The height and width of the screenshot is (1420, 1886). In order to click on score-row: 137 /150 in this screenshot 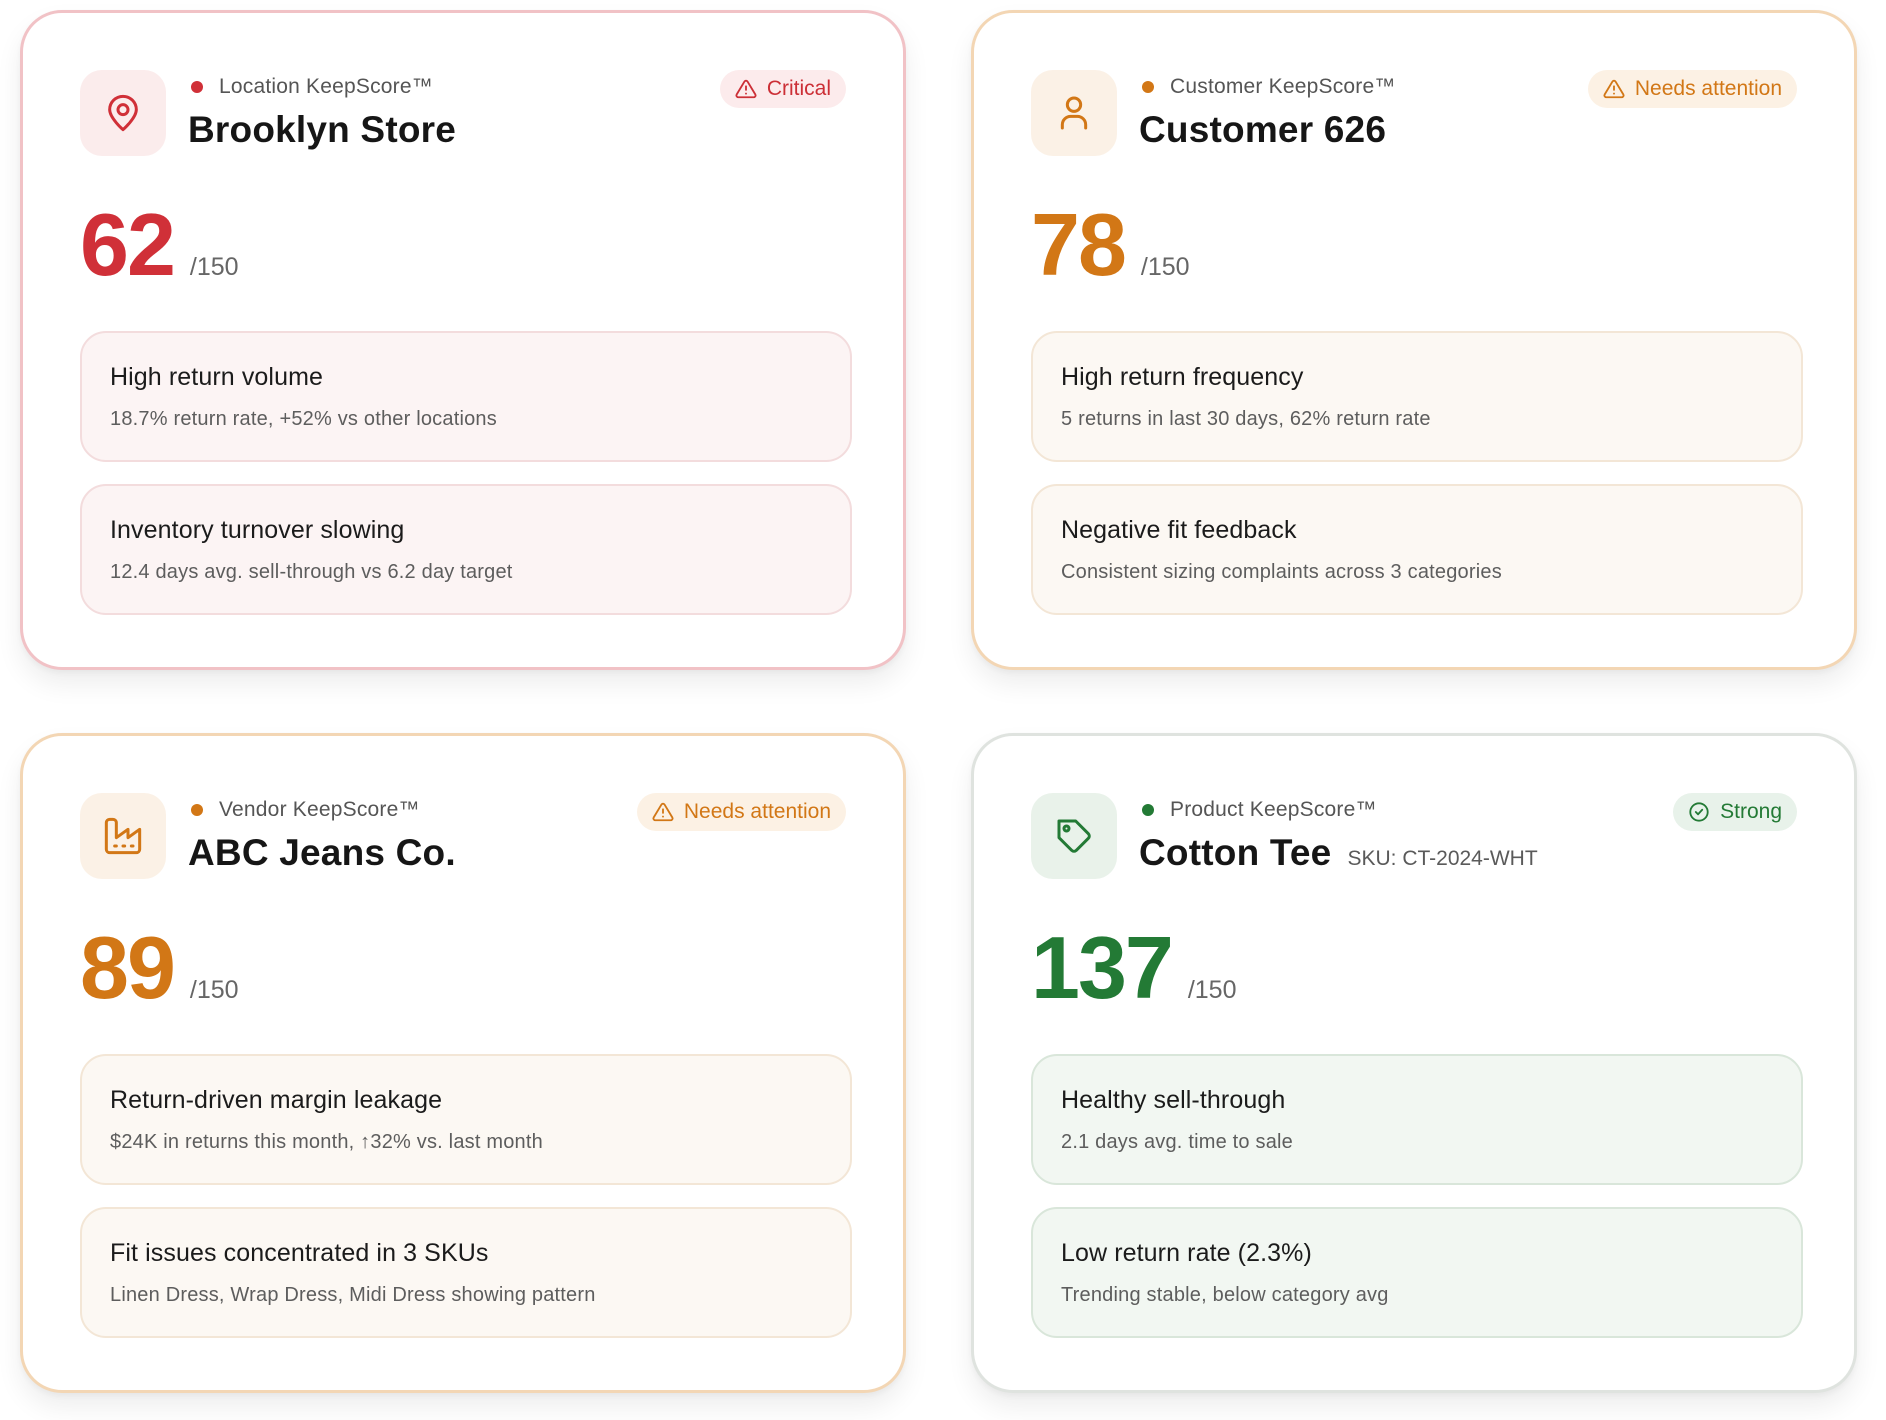, I will do `click(1134, 968)`.